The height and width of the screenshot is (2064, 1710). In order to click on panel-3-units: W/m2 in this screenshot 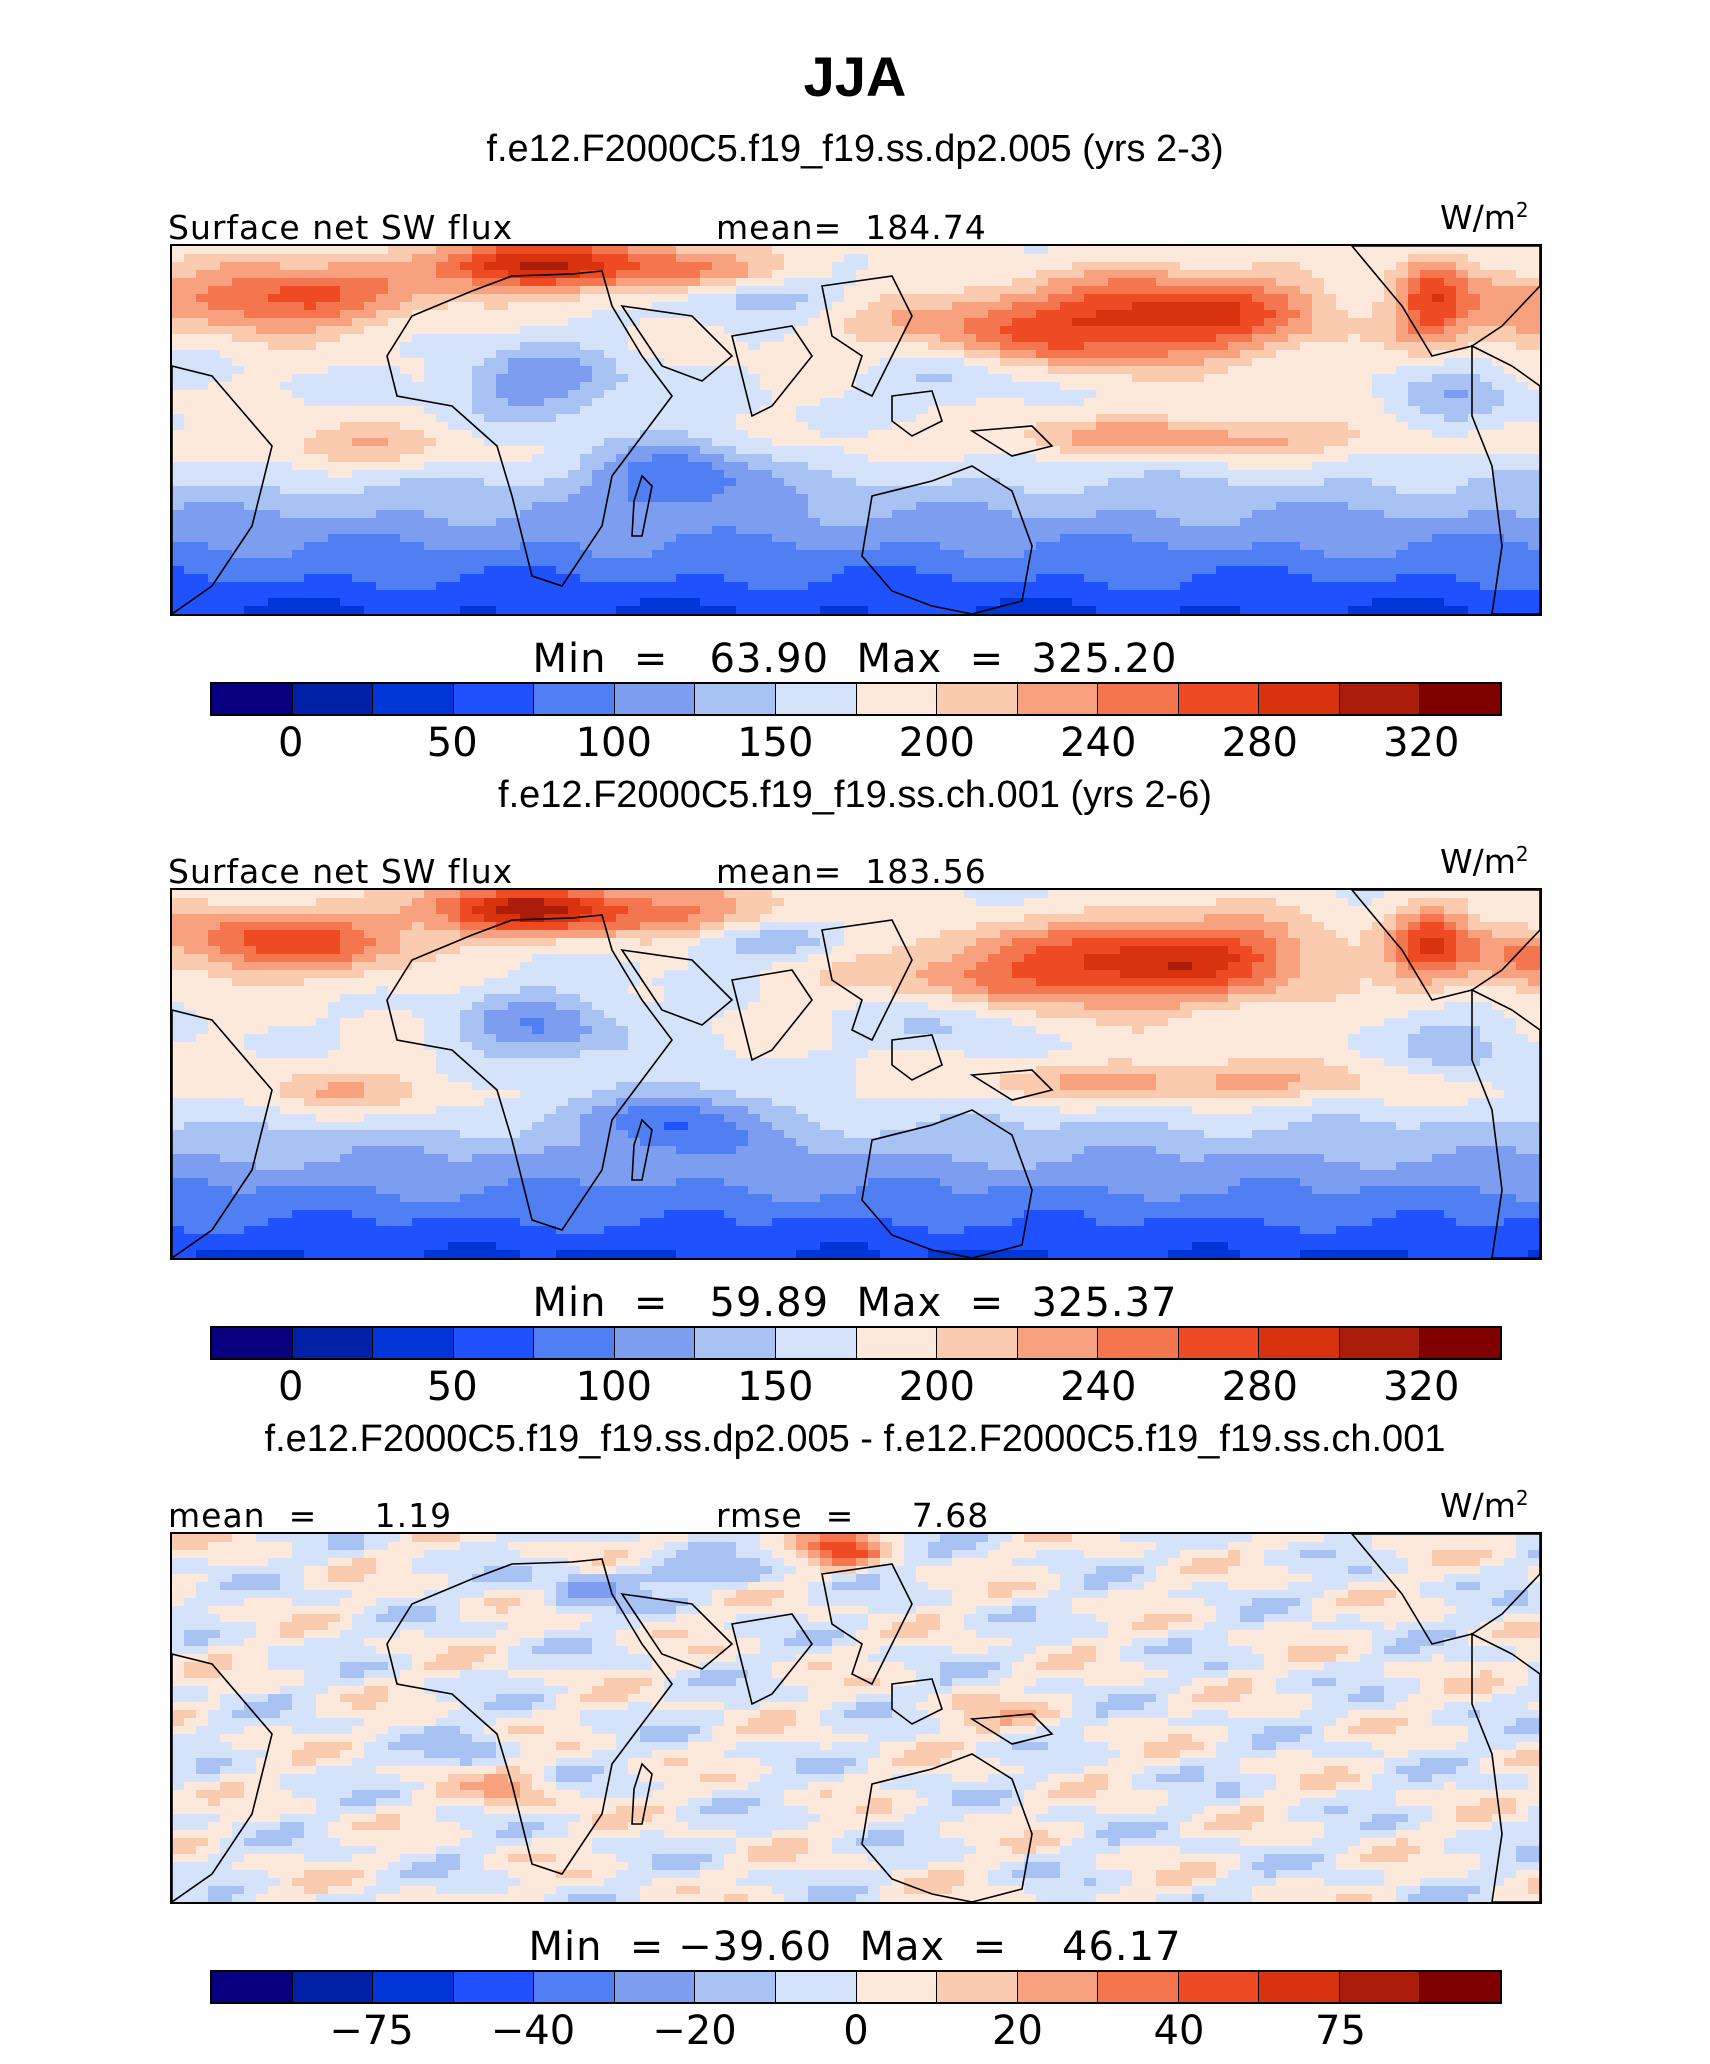, I will do `click(1484, 1505)`.